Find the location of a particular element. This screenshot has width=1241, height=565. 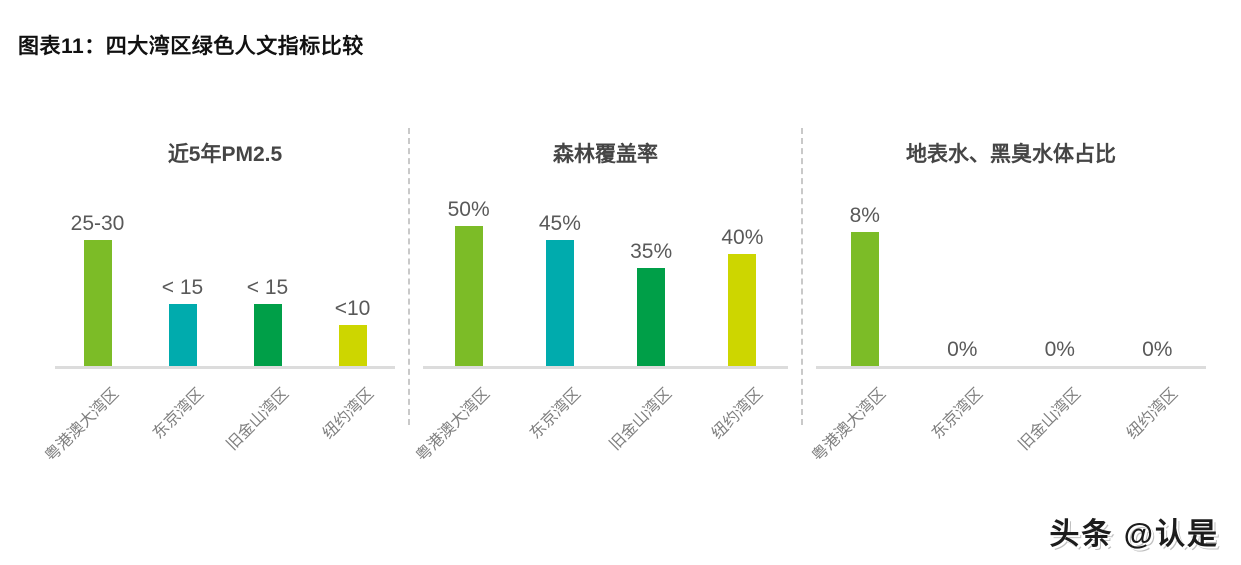

bar-slot: 35% is located at coordinates (651, 268).